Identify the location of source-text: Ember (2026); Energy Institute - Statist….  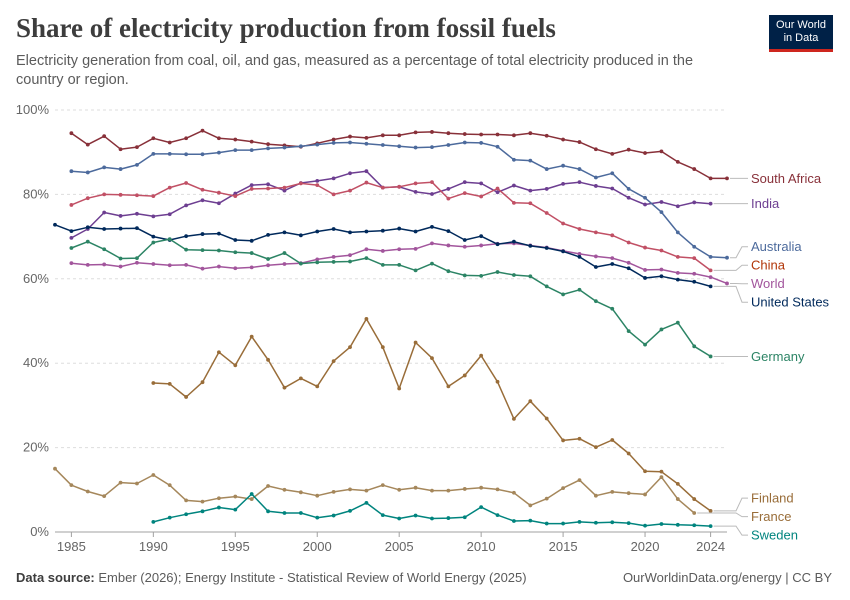
(312, 577).